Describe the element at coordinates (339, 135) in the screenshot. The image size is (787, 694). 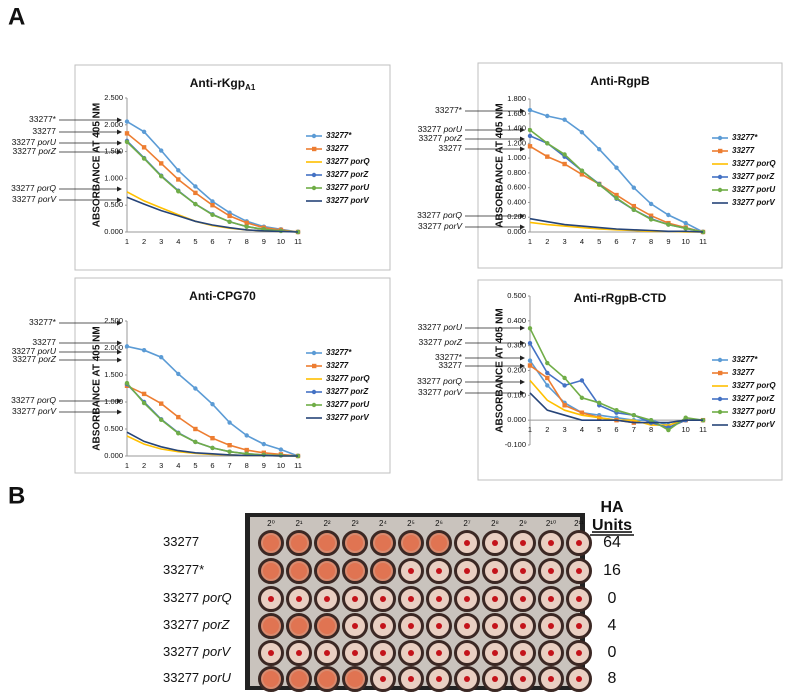
I see `legend-label: 33277*` at that location.